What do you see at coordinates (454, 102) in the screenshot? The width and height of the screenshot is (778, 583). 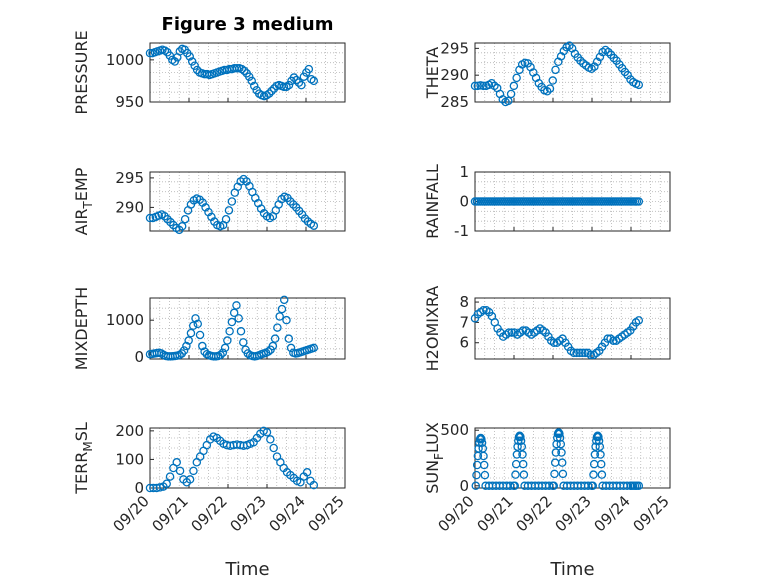 I see `y-tick-label: 285` at bounding box center [454, 102].